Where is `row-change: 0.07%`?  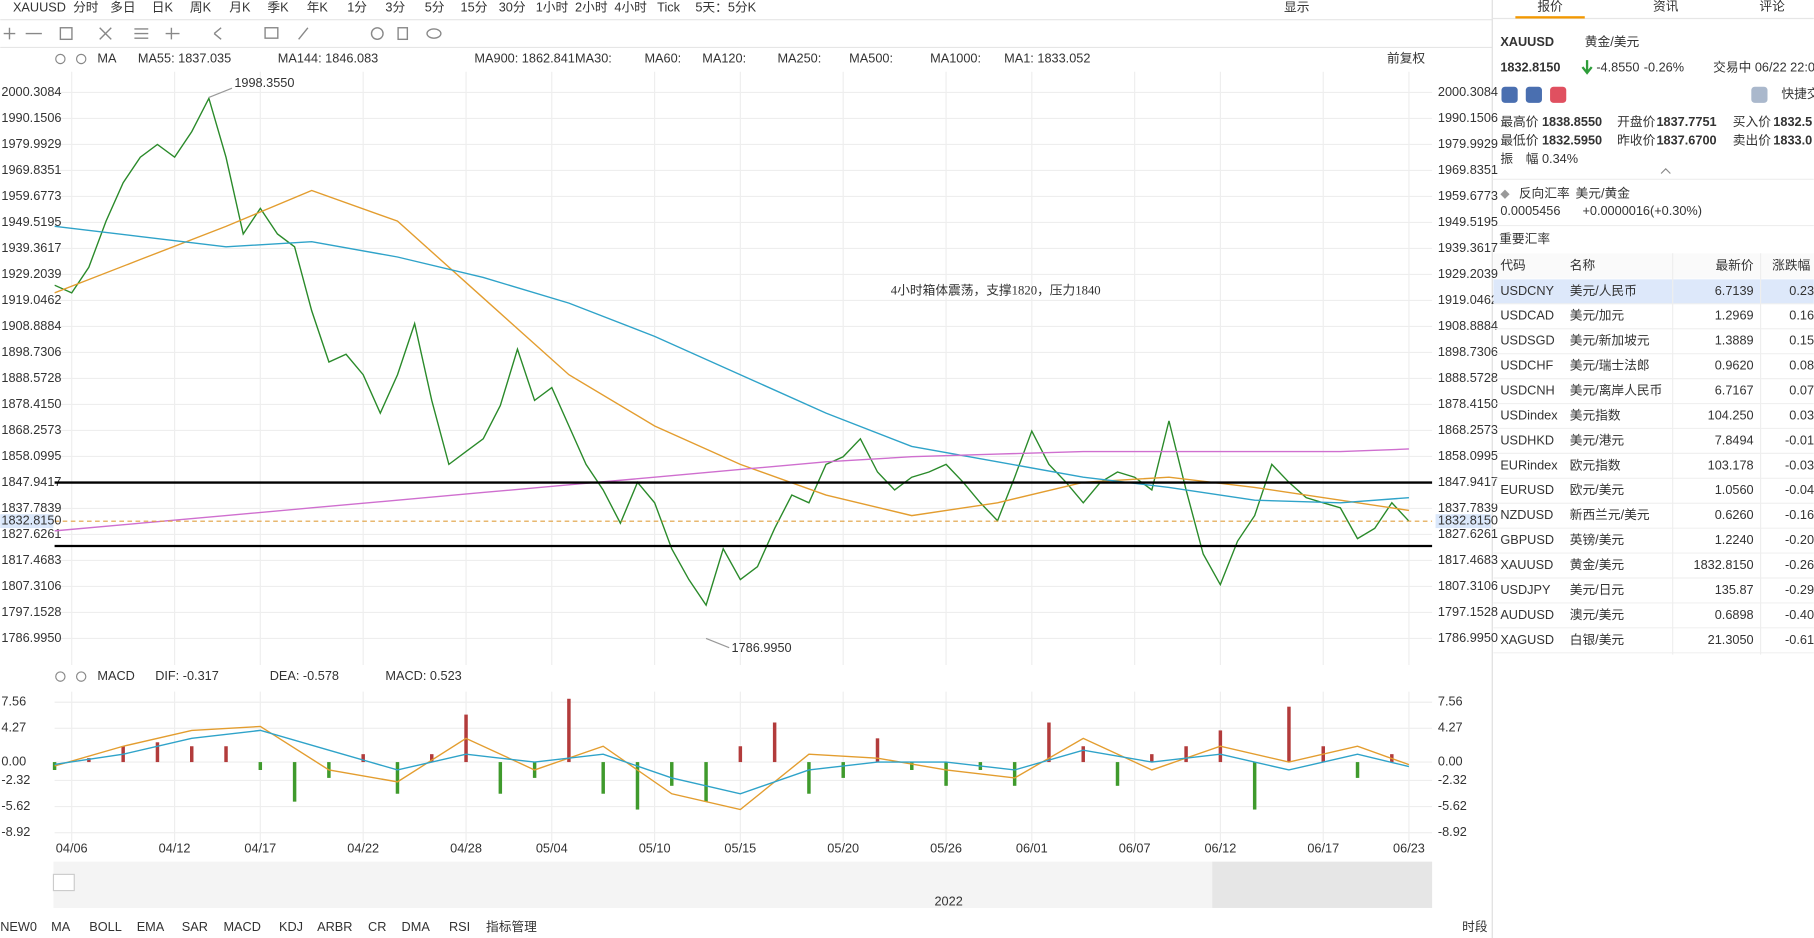
row-change: 0.07% is located at coordinates (1801, 390).